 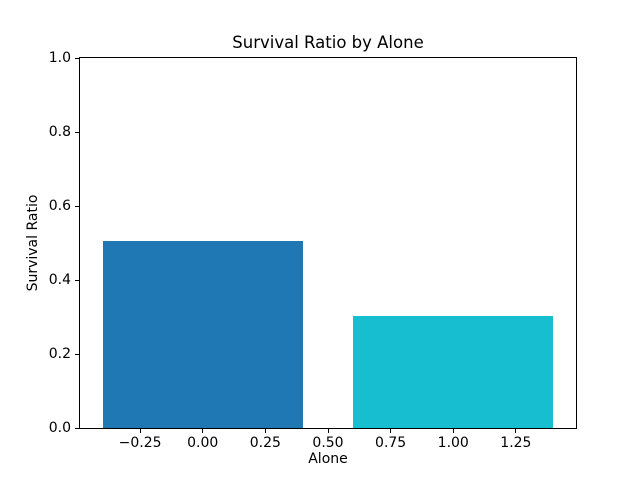 I want to click on x-axis-label: Alone, so click(x=328, y=459).